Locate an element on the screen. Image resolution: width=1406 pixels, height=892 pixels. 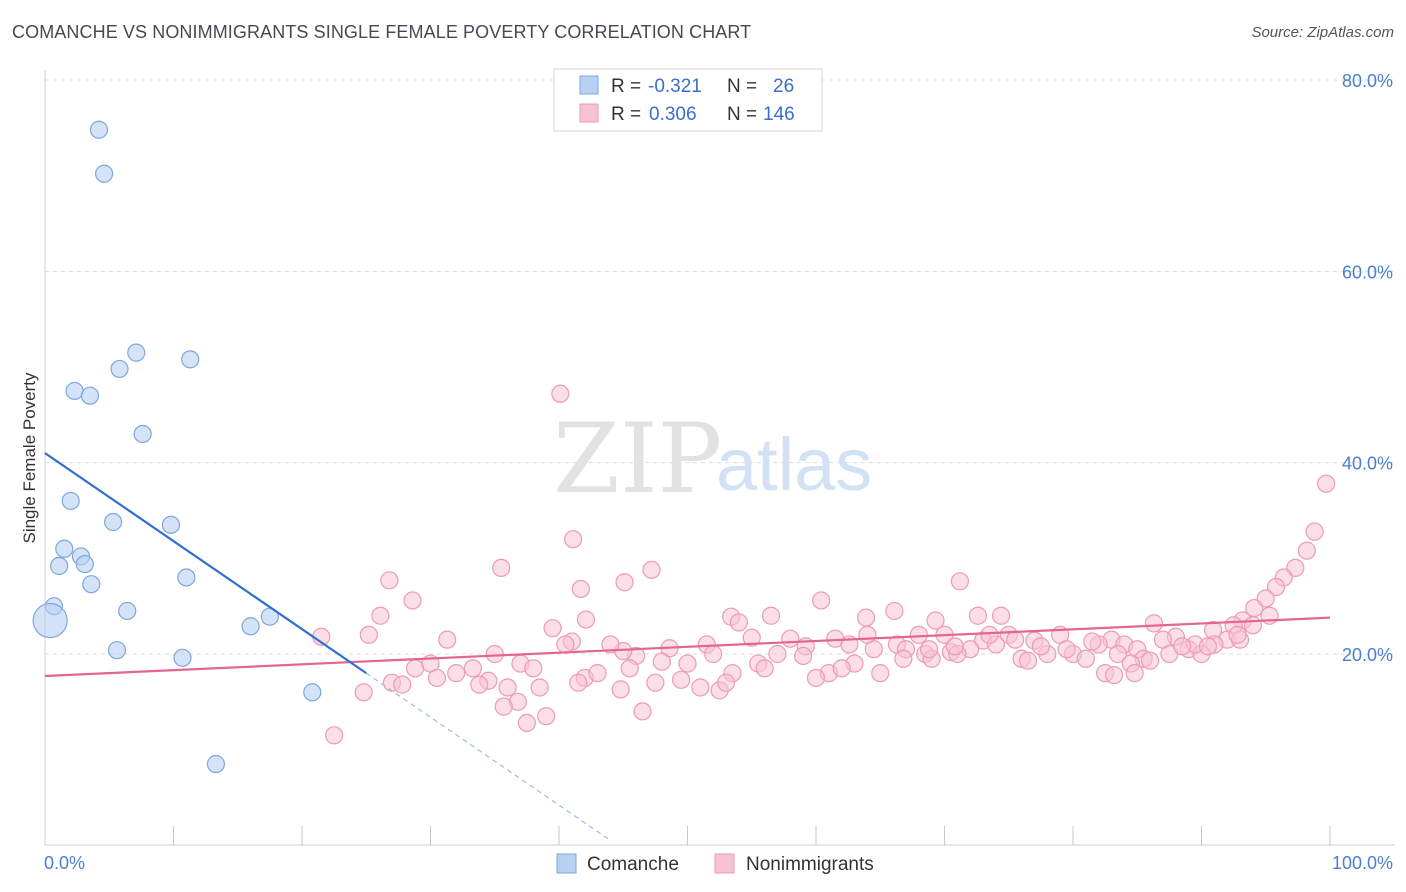
bottom-legend-swatch-comanche is located at coordinates (566, 863).